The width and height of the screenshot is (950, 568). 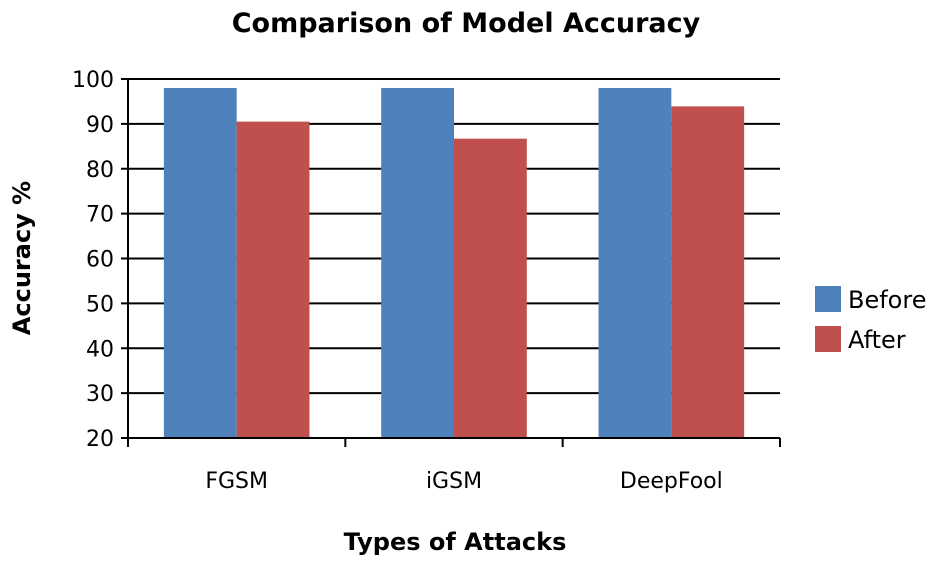 What do you see at coordinates (100, 215) in the screenshot?
I see `y-tick-label: 70` at bounding box center [100, 215].